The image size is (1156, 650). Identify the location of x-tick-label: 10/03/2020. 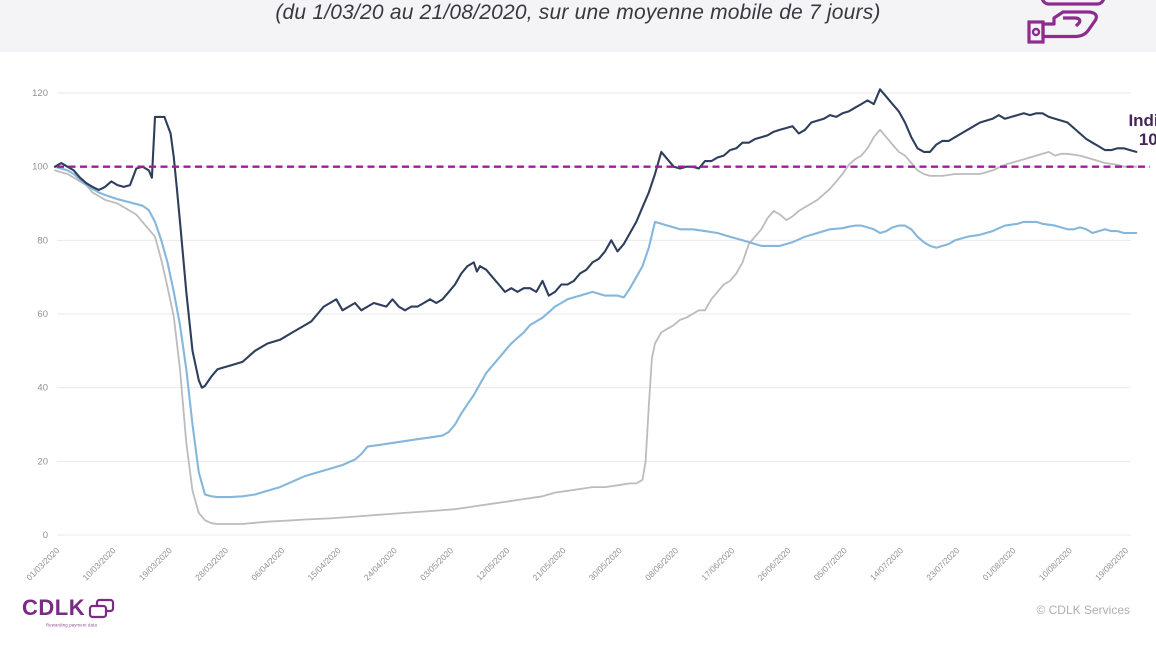
(99, 563).